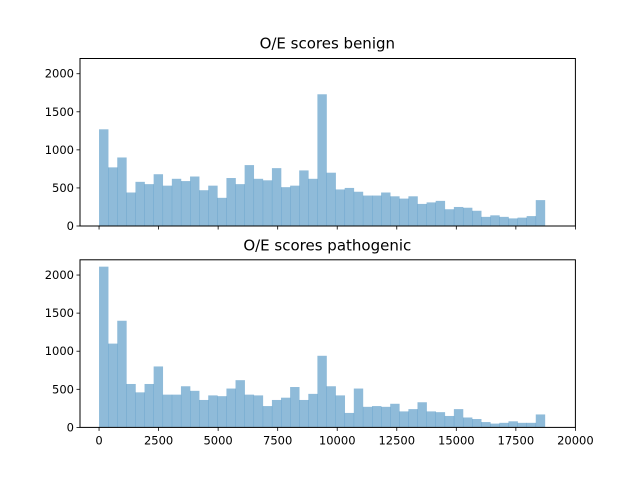 This screenshot has width=640, height=480. Describe the element at coordinates (337, 440) in the screenshot. I see `pathogenic-x-tick-label: 10000` at that location.